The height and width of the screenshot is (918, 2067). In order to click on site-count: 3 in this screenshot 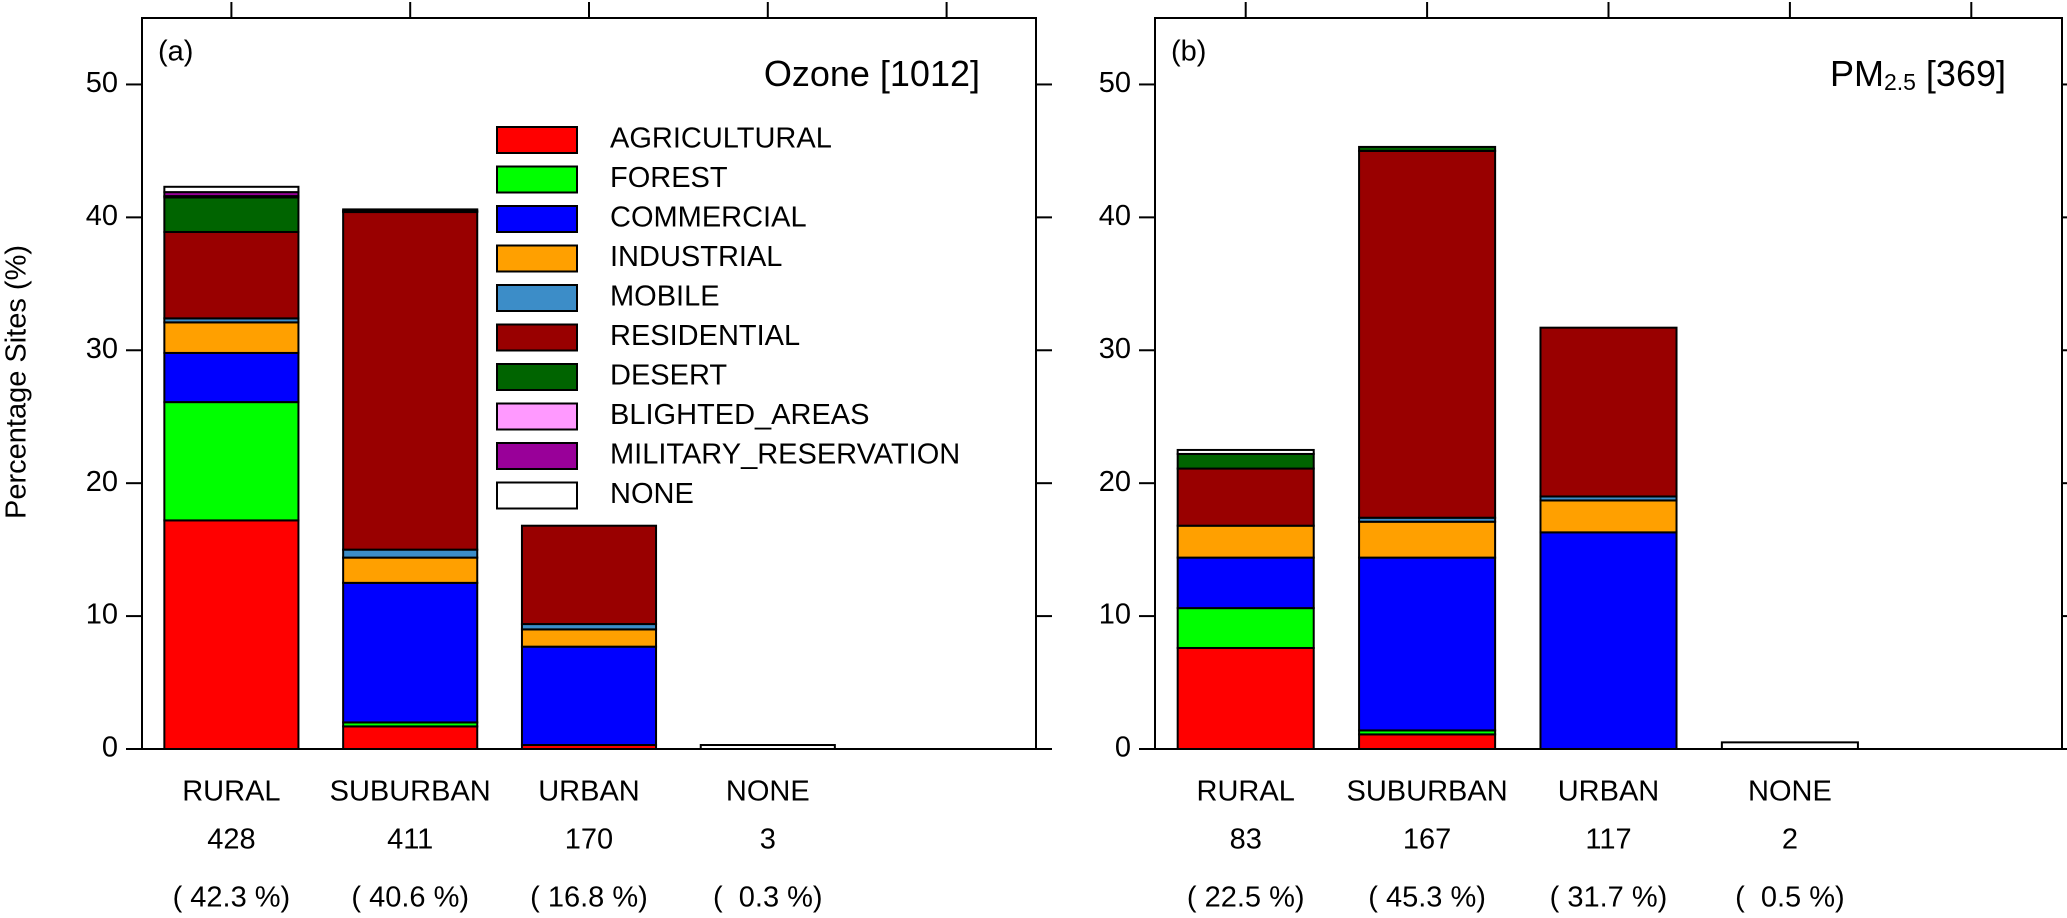, I will do `click(768, 840)`.